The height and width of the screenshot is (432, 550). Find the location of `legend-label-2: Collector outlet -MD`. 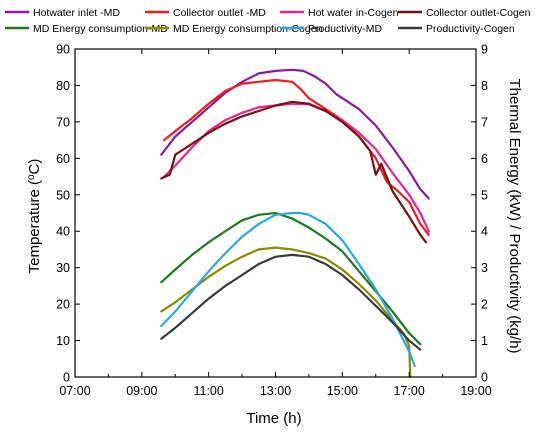

legend-label-2: Collector outlet -MD is located at coordinates (219, 13).